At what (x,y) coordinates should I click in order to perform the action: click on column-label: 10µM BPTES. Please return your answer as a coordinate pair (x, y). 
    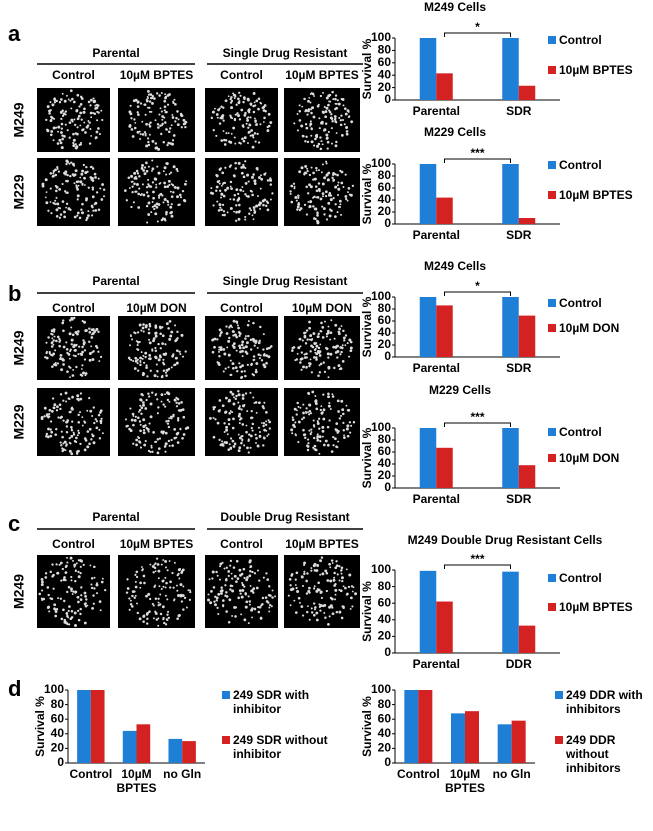
    Looking at the image, I should click on (157, 75).